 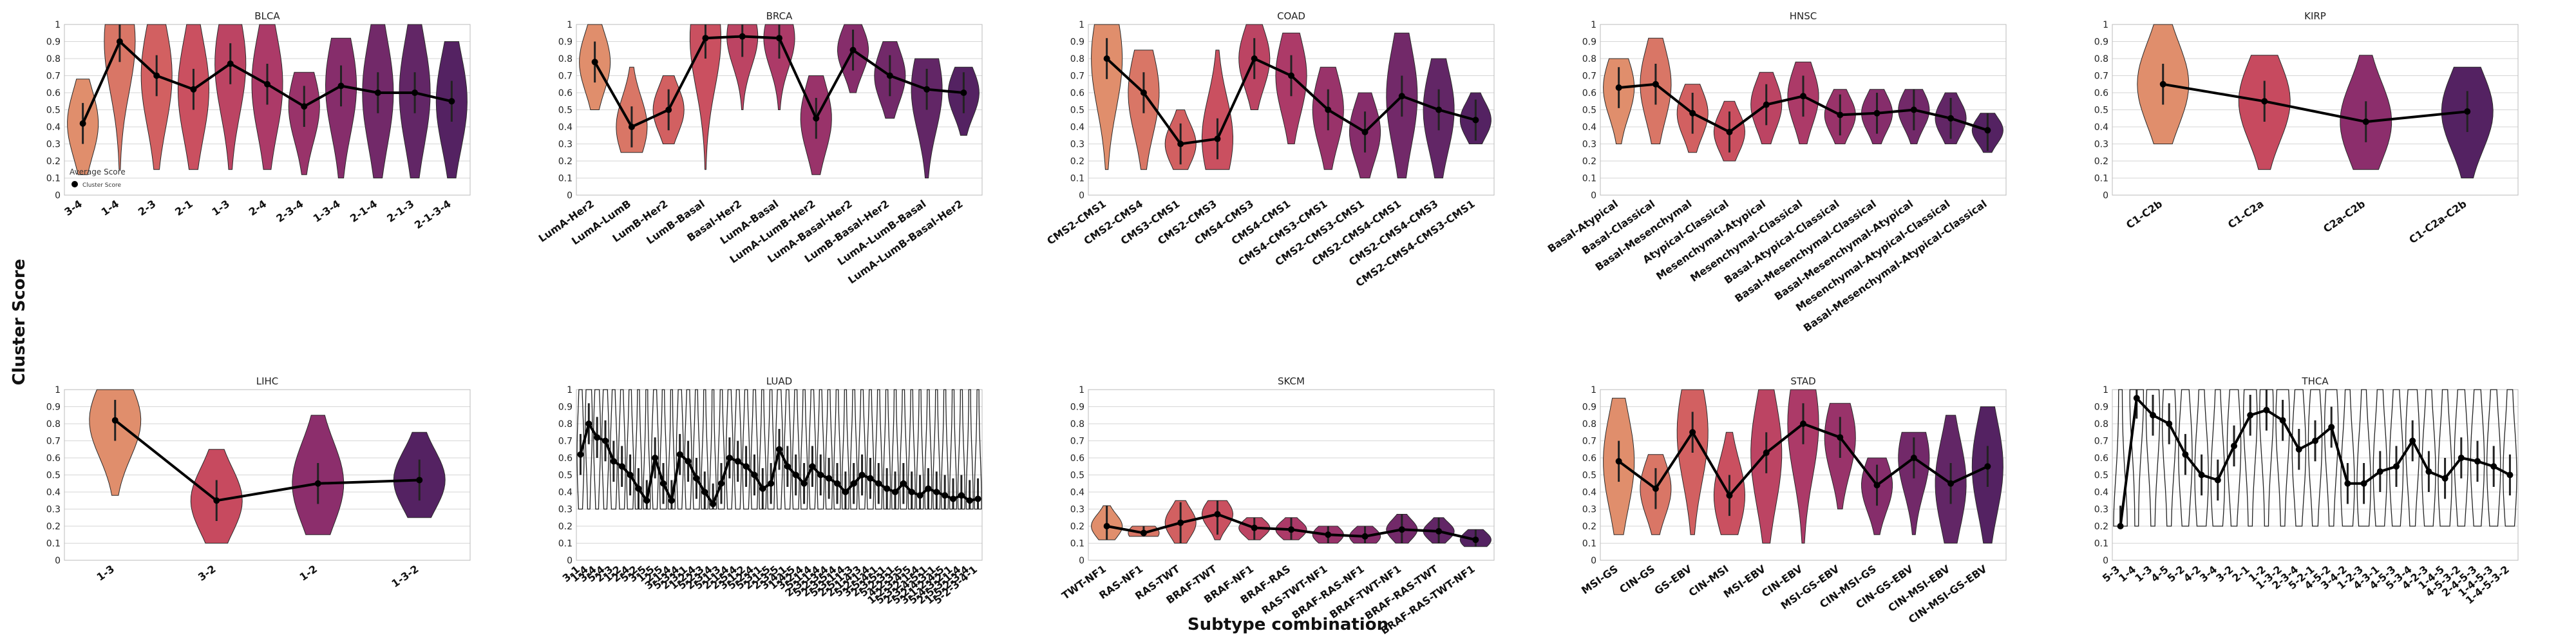 I want to click on x-tick-label: 3-4, so click(x=73, y=208).